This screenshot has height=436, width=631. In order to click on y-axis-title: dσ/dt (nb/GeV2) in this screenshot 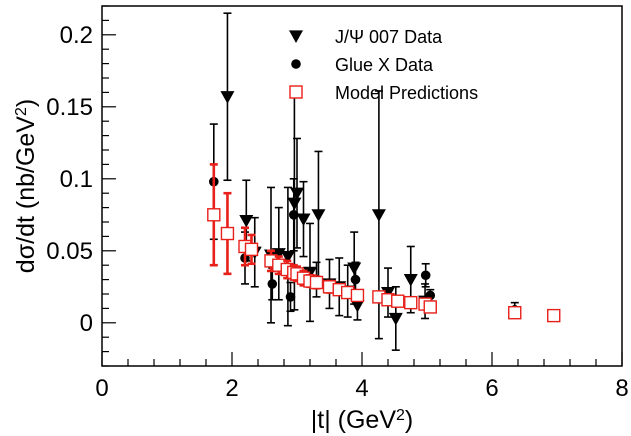, I will do `click(26, 186)`.